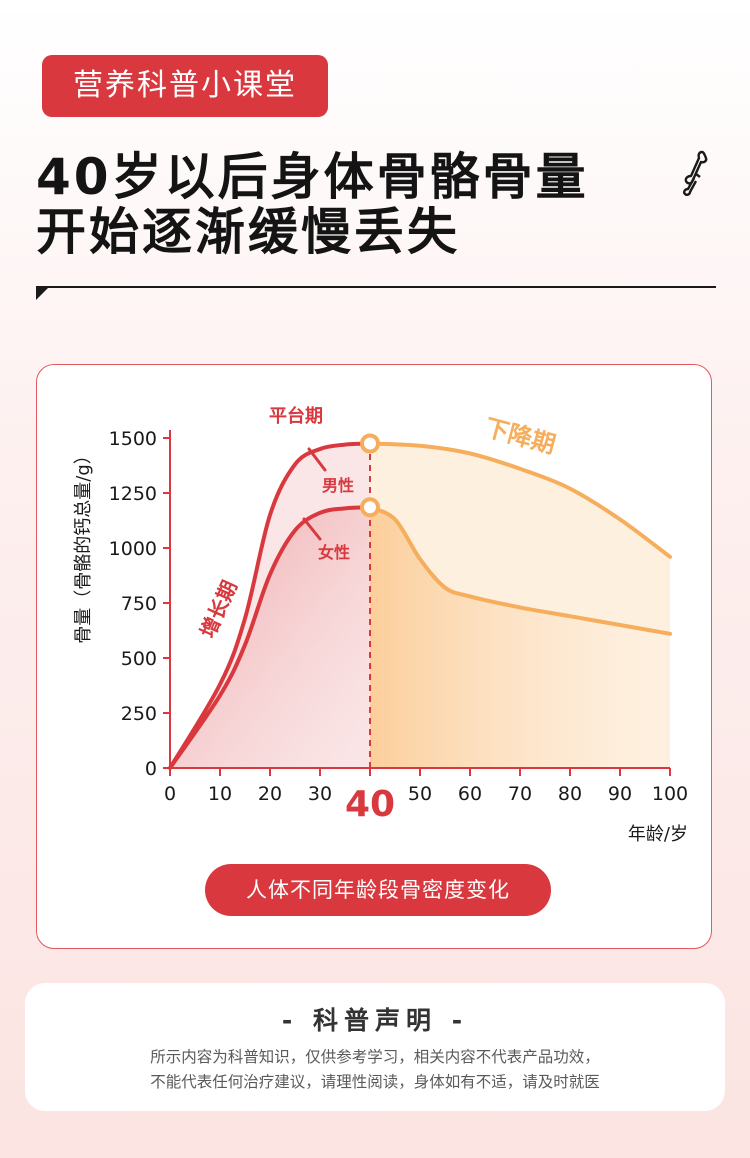  What do you see at coordinates (376, 287) in the screenshot?
I see `header-divider` at bounding box center [376, 287].